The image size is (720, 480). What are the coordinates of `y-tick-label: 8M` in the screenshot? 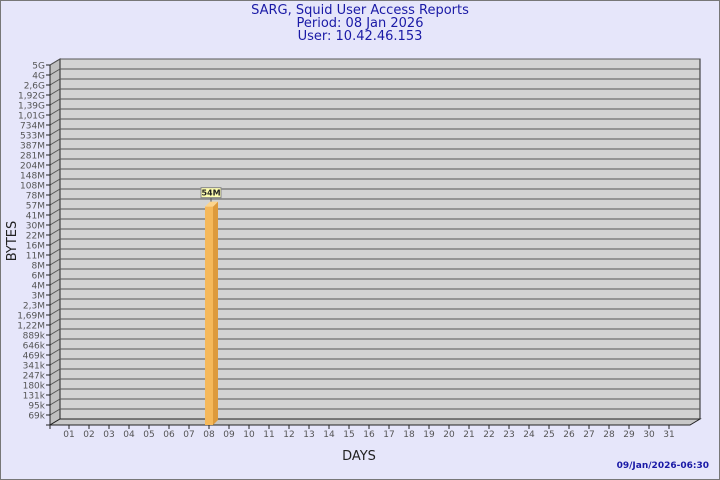 It's located at (39, 267).